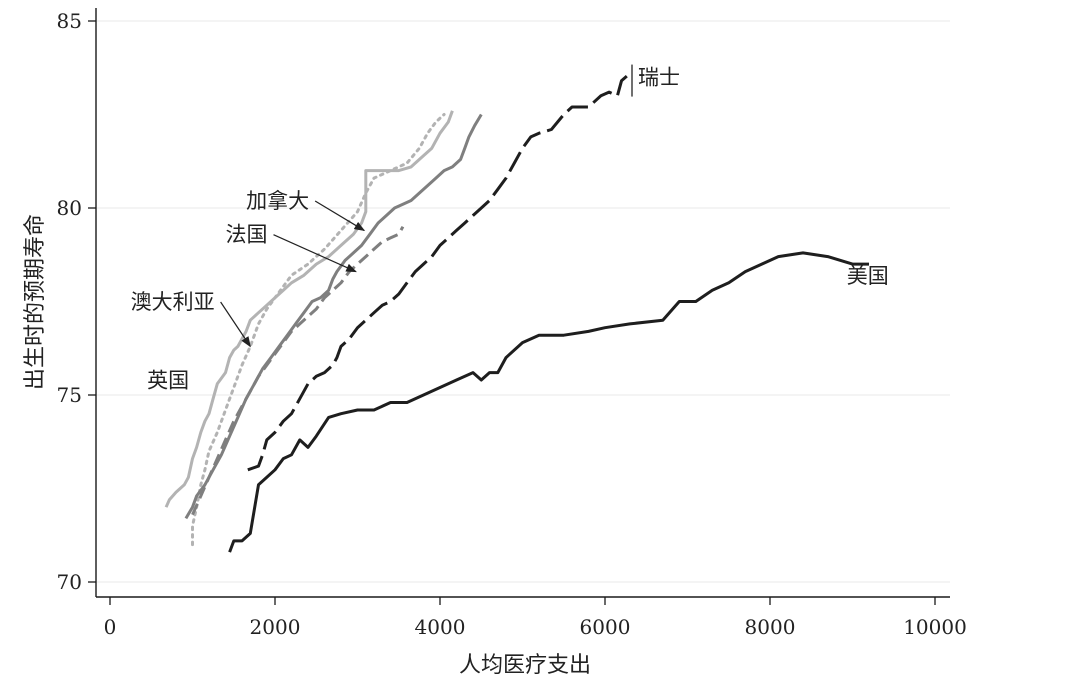 The width and height of the screenshot is (1080, 683). What do you see at coordinates (277, 201) in the screenshot?
I see `annotation-label: 加拿大` at bounding box center [277, 201].